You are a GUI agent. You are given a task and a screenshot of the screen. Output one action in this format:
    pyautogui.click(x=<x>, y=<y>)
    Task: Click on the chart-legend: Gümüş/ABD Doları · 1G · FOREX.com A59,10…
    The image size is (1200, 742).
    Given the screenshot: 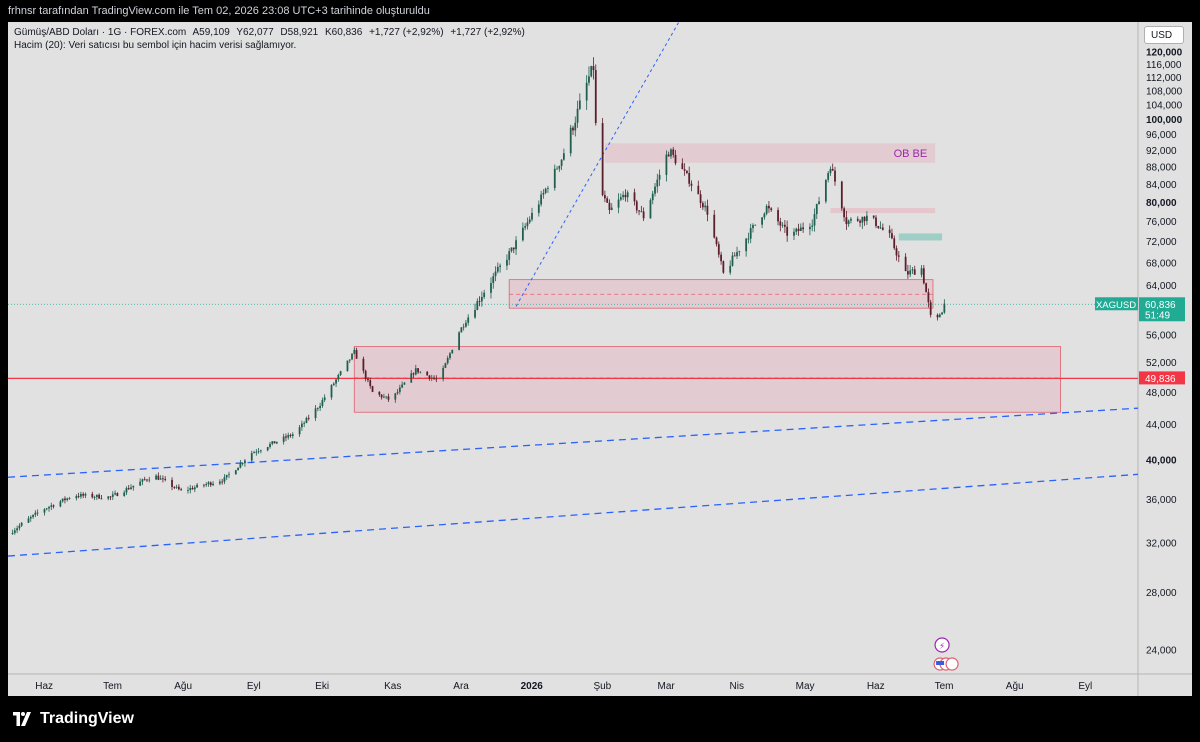 What is the action you would take?
    pyautogui.click(x=271, y=39)
    